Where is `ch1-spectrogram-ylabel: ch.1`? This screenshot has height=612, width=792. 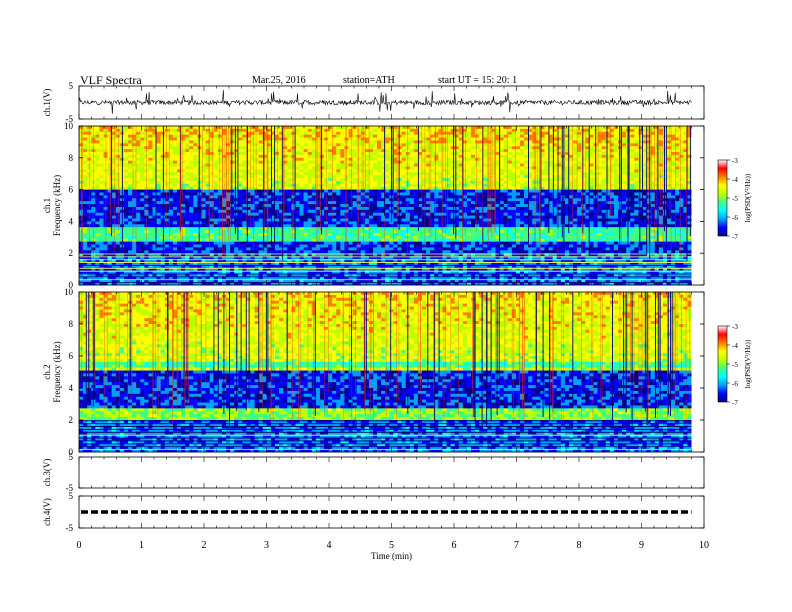
ch1-spectrogram-ylabel: ch.1 is located at coordinates (47, 205).